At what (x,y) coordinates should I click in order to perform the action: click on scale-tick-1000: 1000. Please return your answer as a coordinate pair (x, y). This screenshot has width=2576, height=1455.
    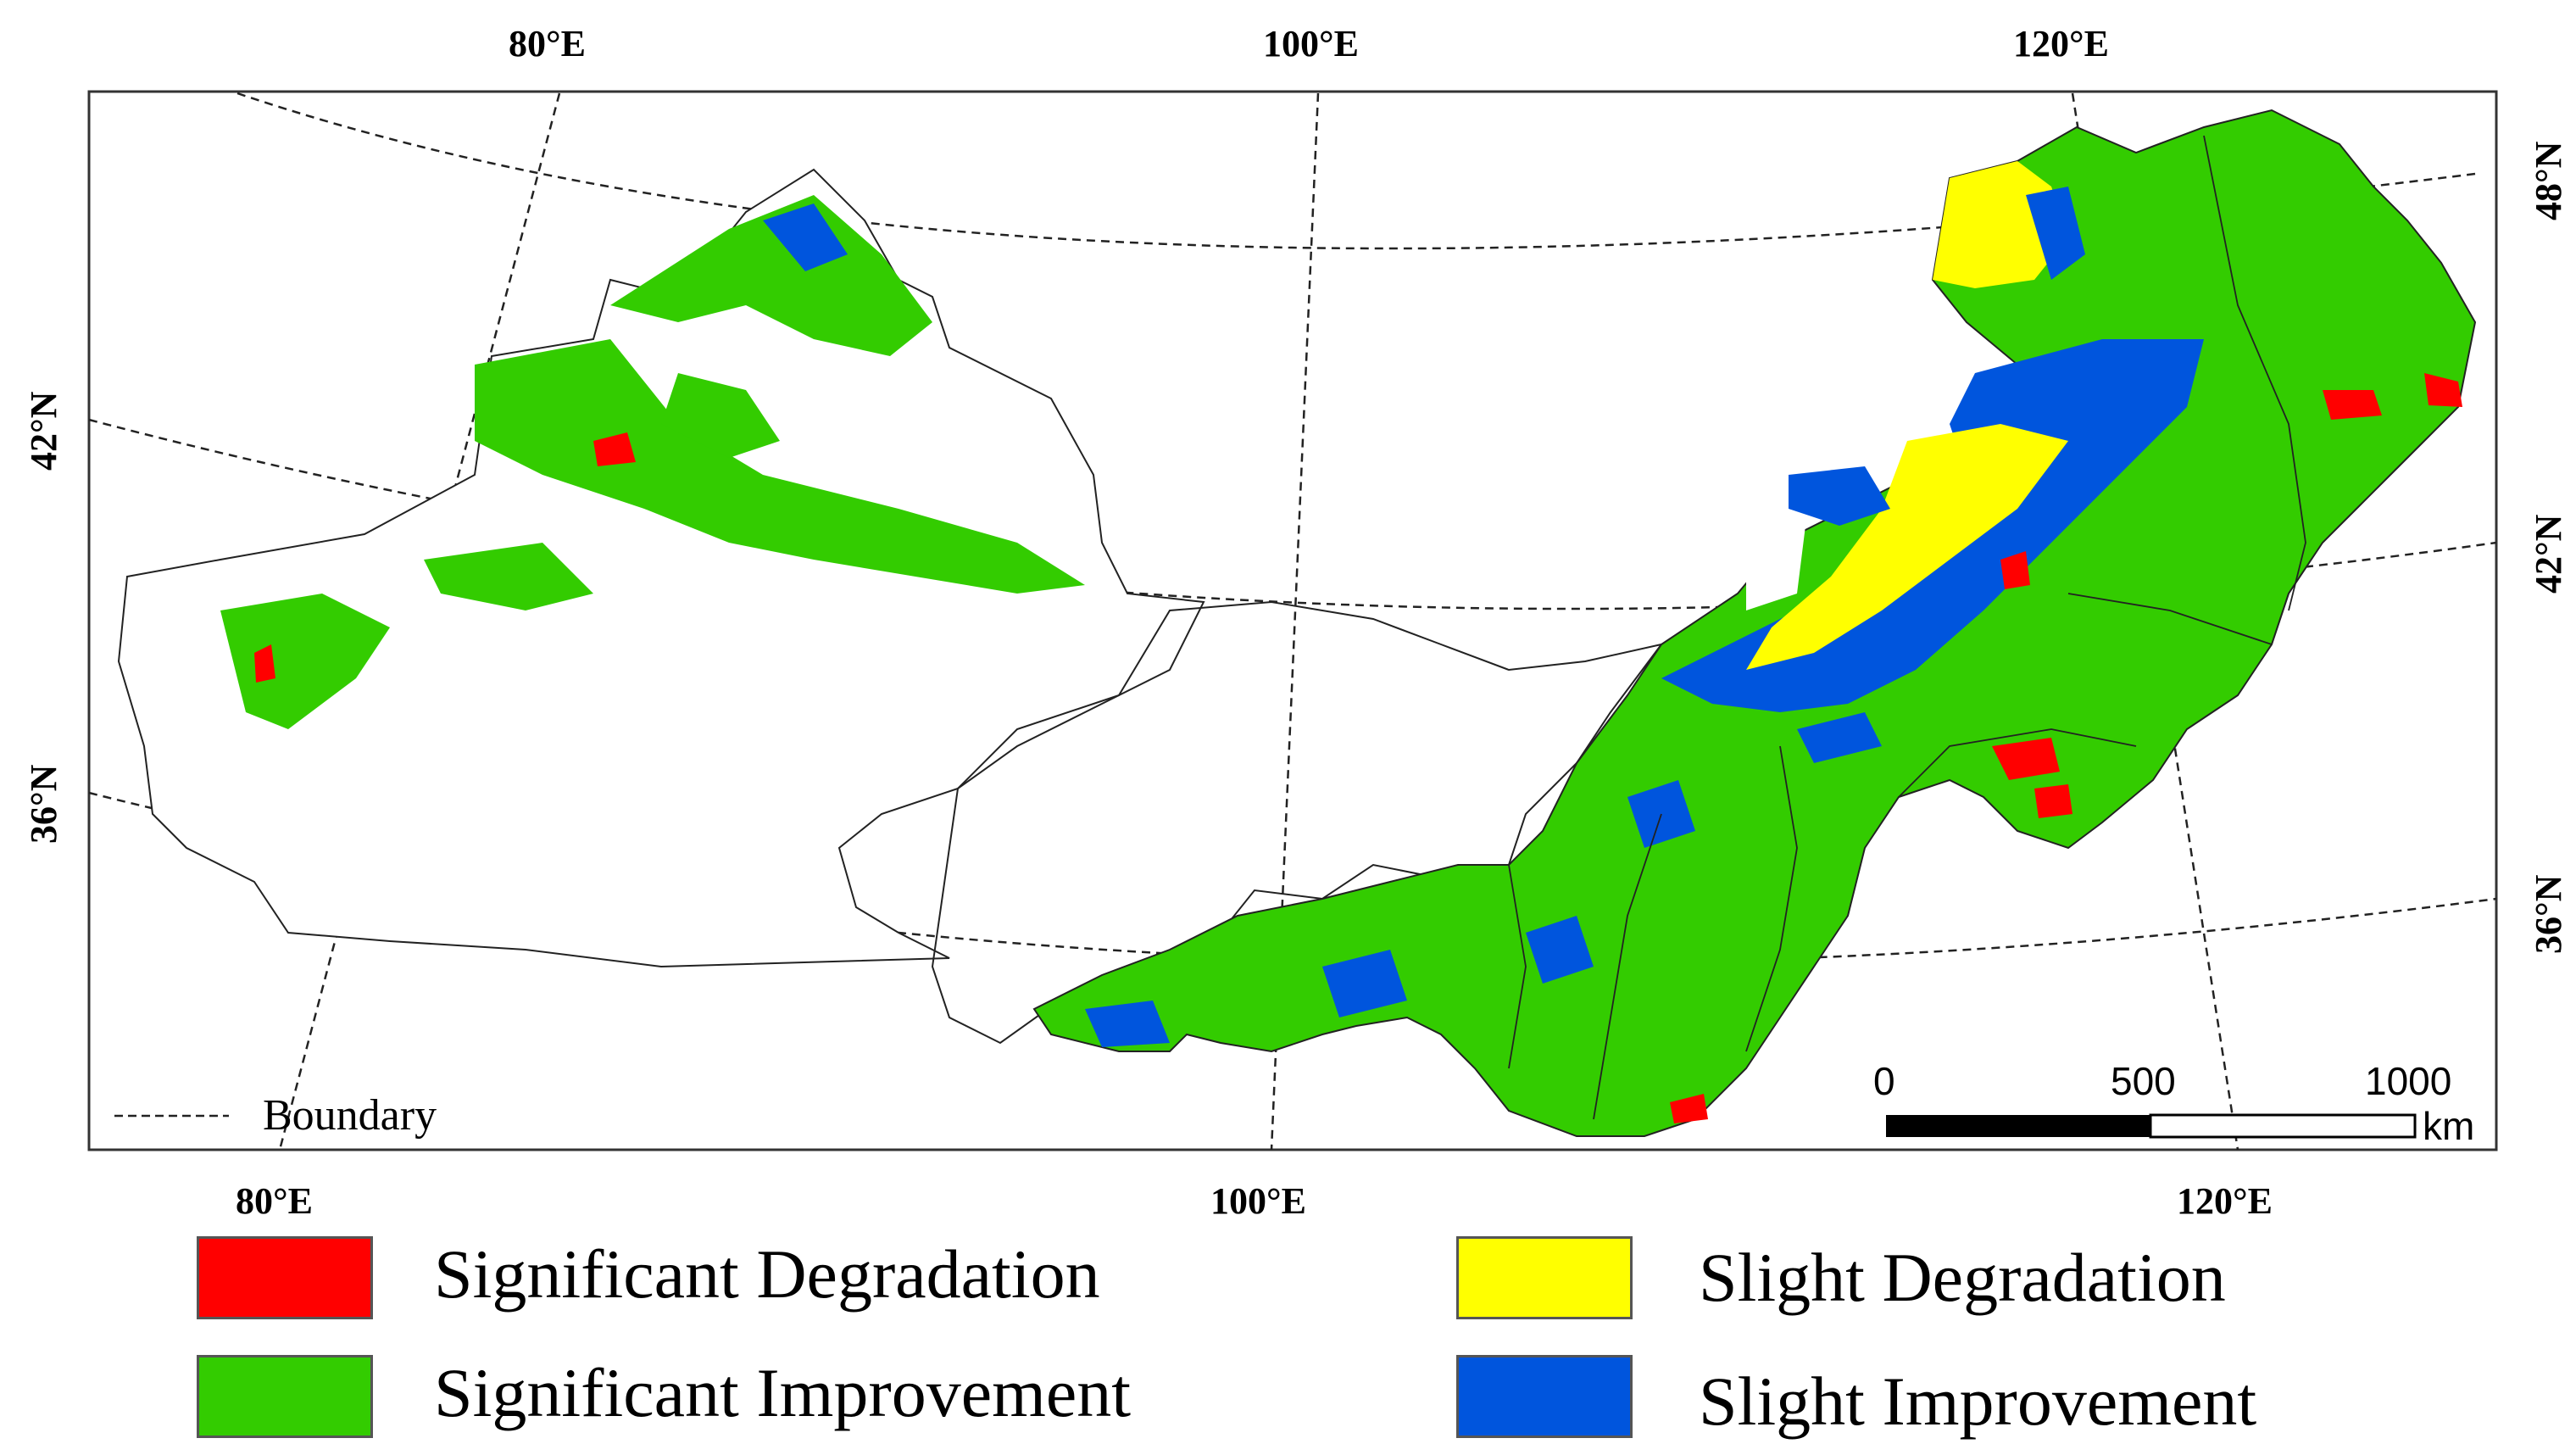
    Looking at the image, I should click on (2408, 1081).